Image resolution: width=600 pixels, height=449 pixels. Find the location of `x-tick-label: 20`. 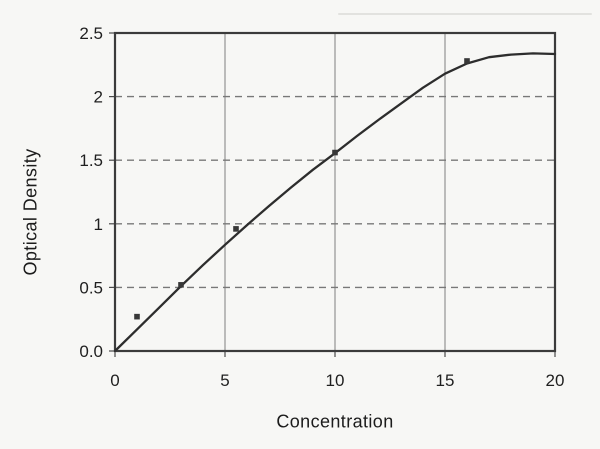

x-tick-label: 20 is located at coordinates (555, 380).